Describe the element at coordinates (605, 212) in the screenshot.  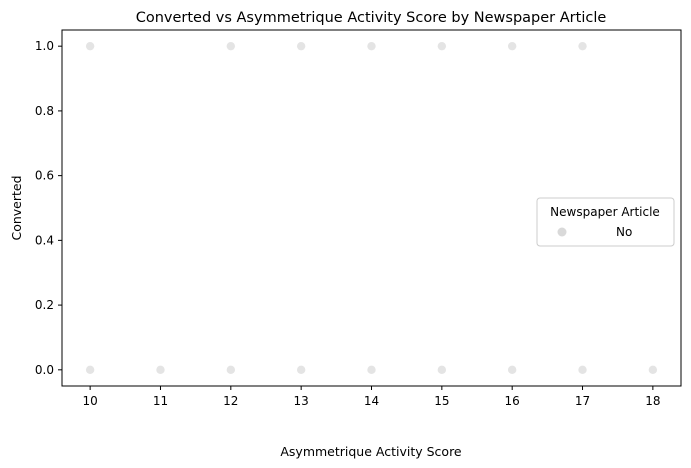
I see `legend-title: Newspaper Article` at that location.